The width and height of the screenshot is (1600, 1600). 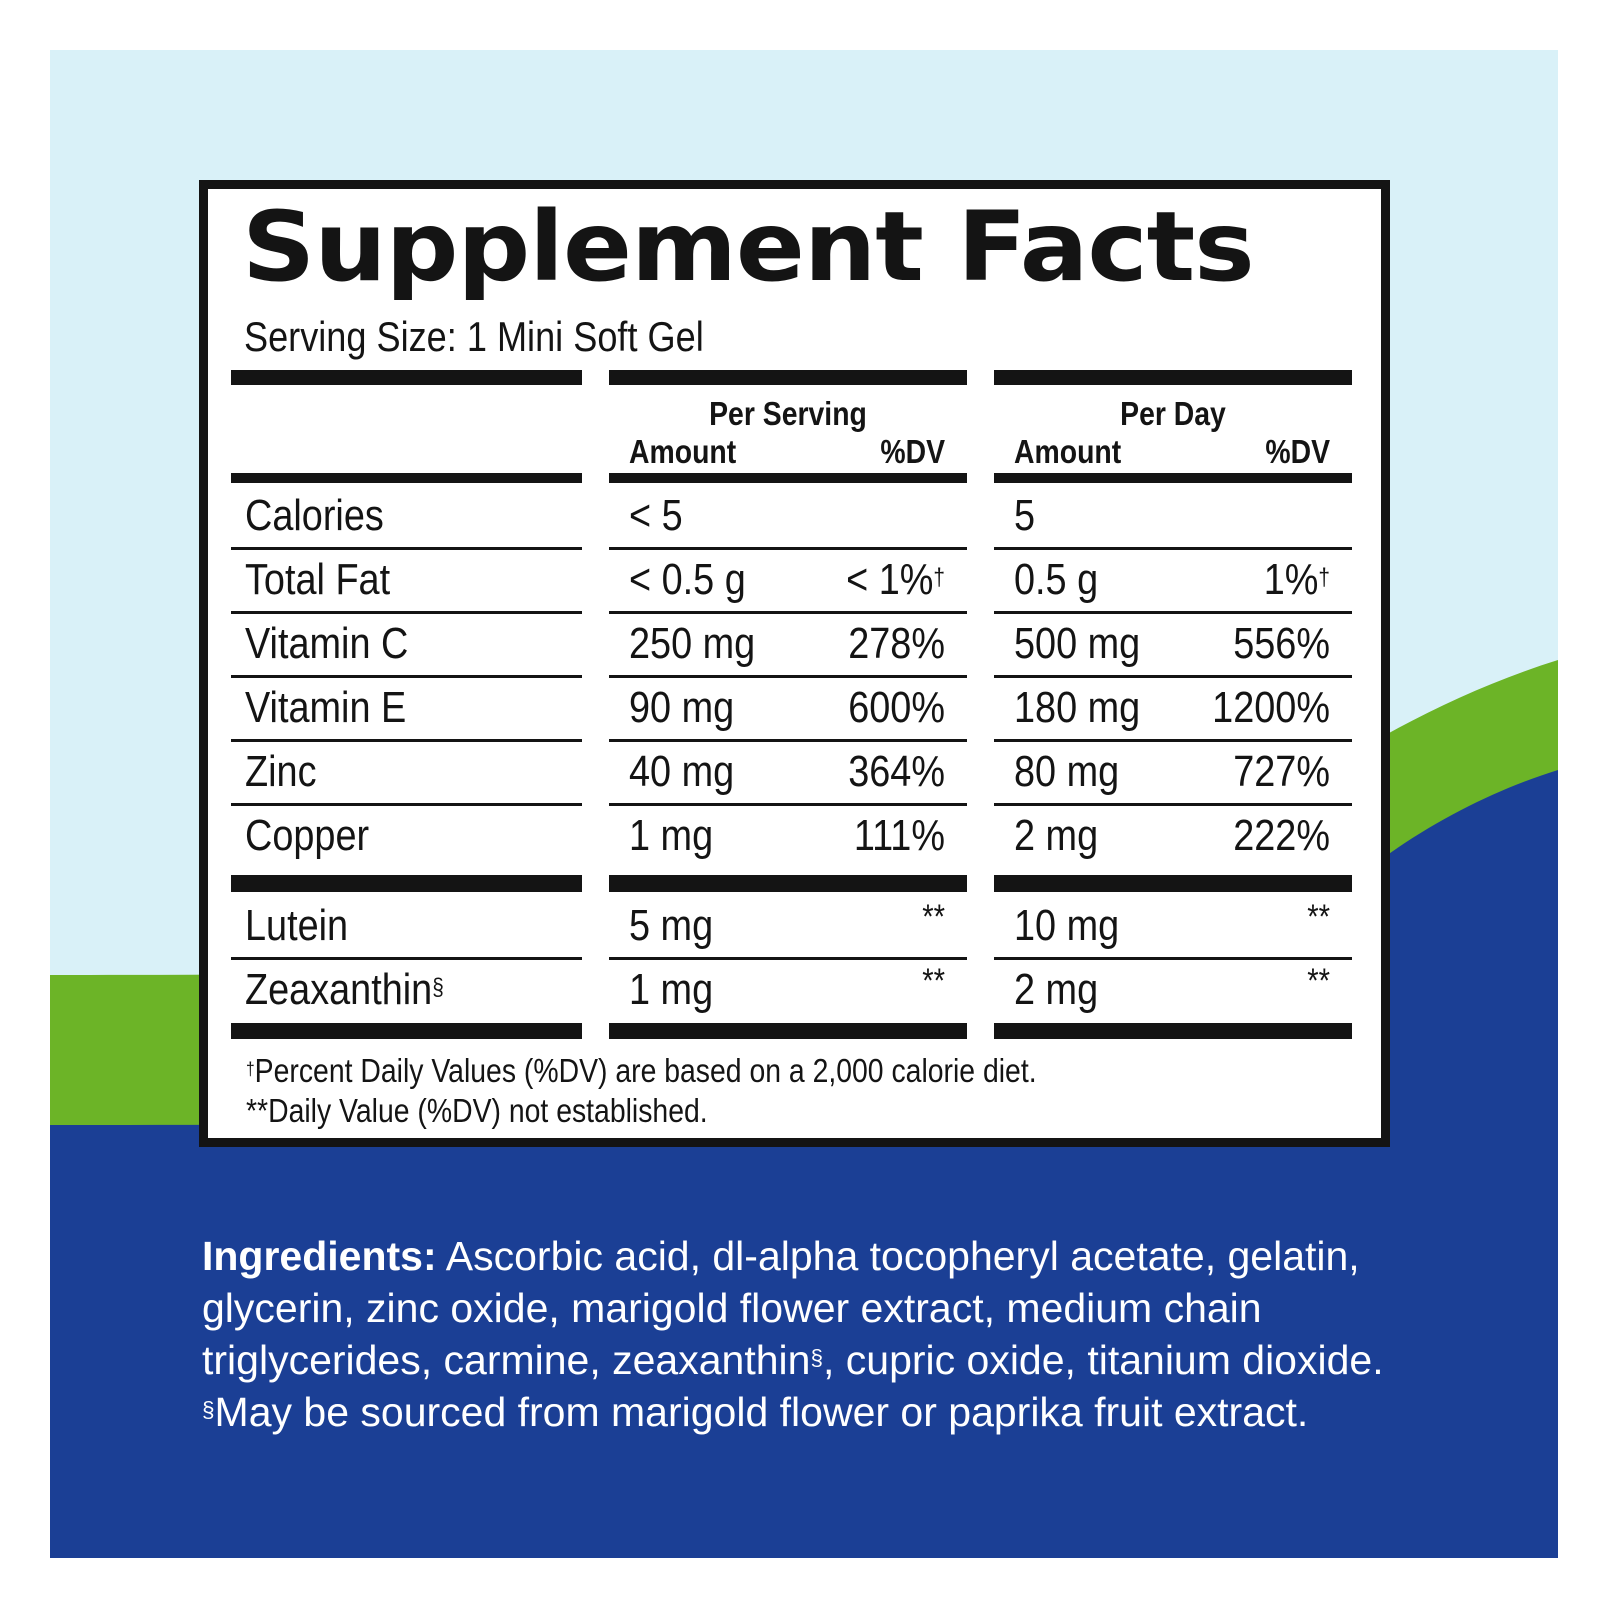 What do you see at coordinates (1281, 643) in the screenshot?
I see `day-dv: 556%` at bounding box center [1281, 643].